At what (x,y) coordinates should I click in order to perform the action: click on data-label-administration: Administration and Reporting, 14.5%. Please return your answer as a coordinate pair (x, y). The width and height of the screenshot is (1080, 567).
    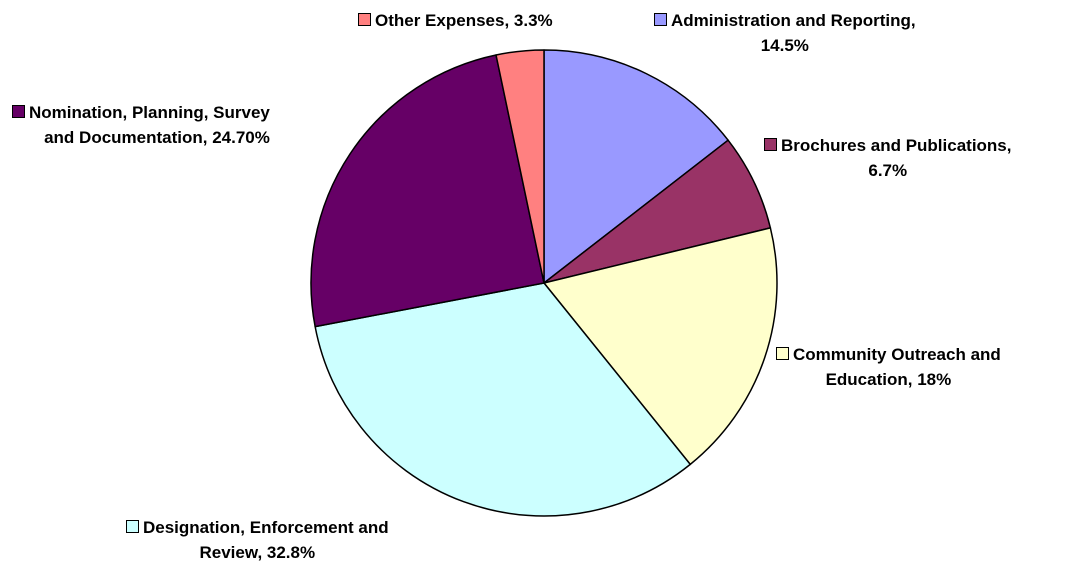
    Looking at the image, I should click on (785, 33).